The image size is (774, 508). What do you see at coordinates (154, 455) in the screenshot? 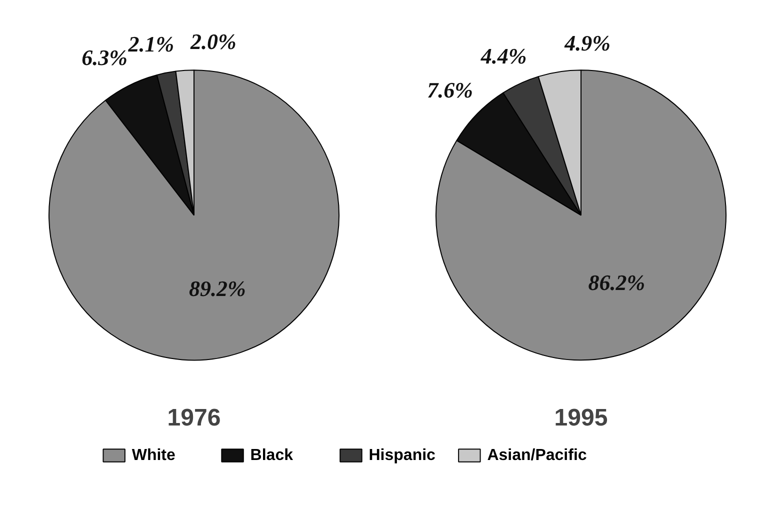
I see `legend-label: White` at bounding box center [154, 455].